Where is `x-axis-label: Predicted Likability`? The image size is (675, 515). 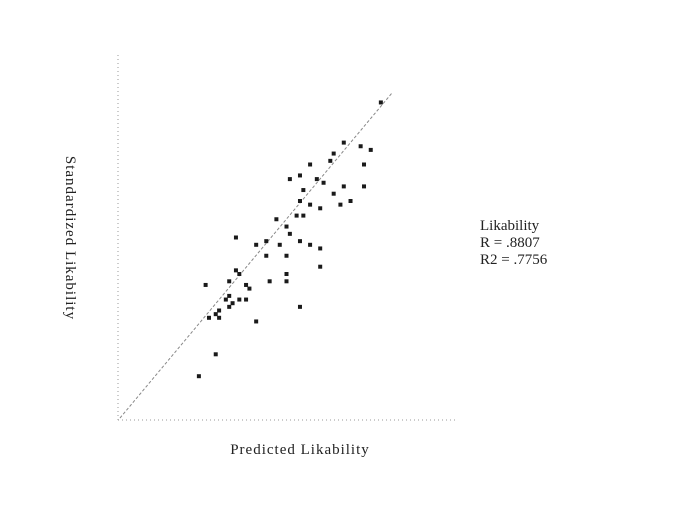 x-axis-label: Predicted Likability is located at coordinates (300, 450).